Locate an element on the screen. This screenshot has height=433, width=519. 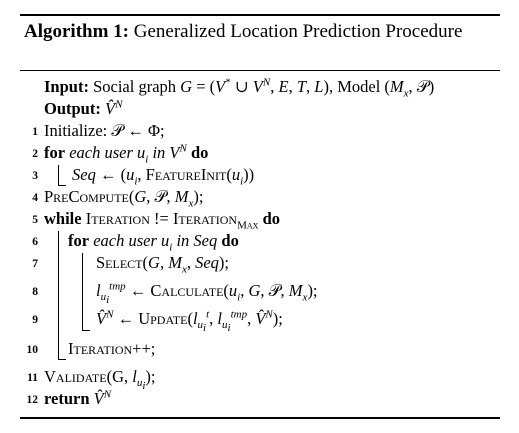
algo-line-8: 8 luitmp ← Calculate(ui, G, 𝒫, Mx); is located at coordinates (260, 293).